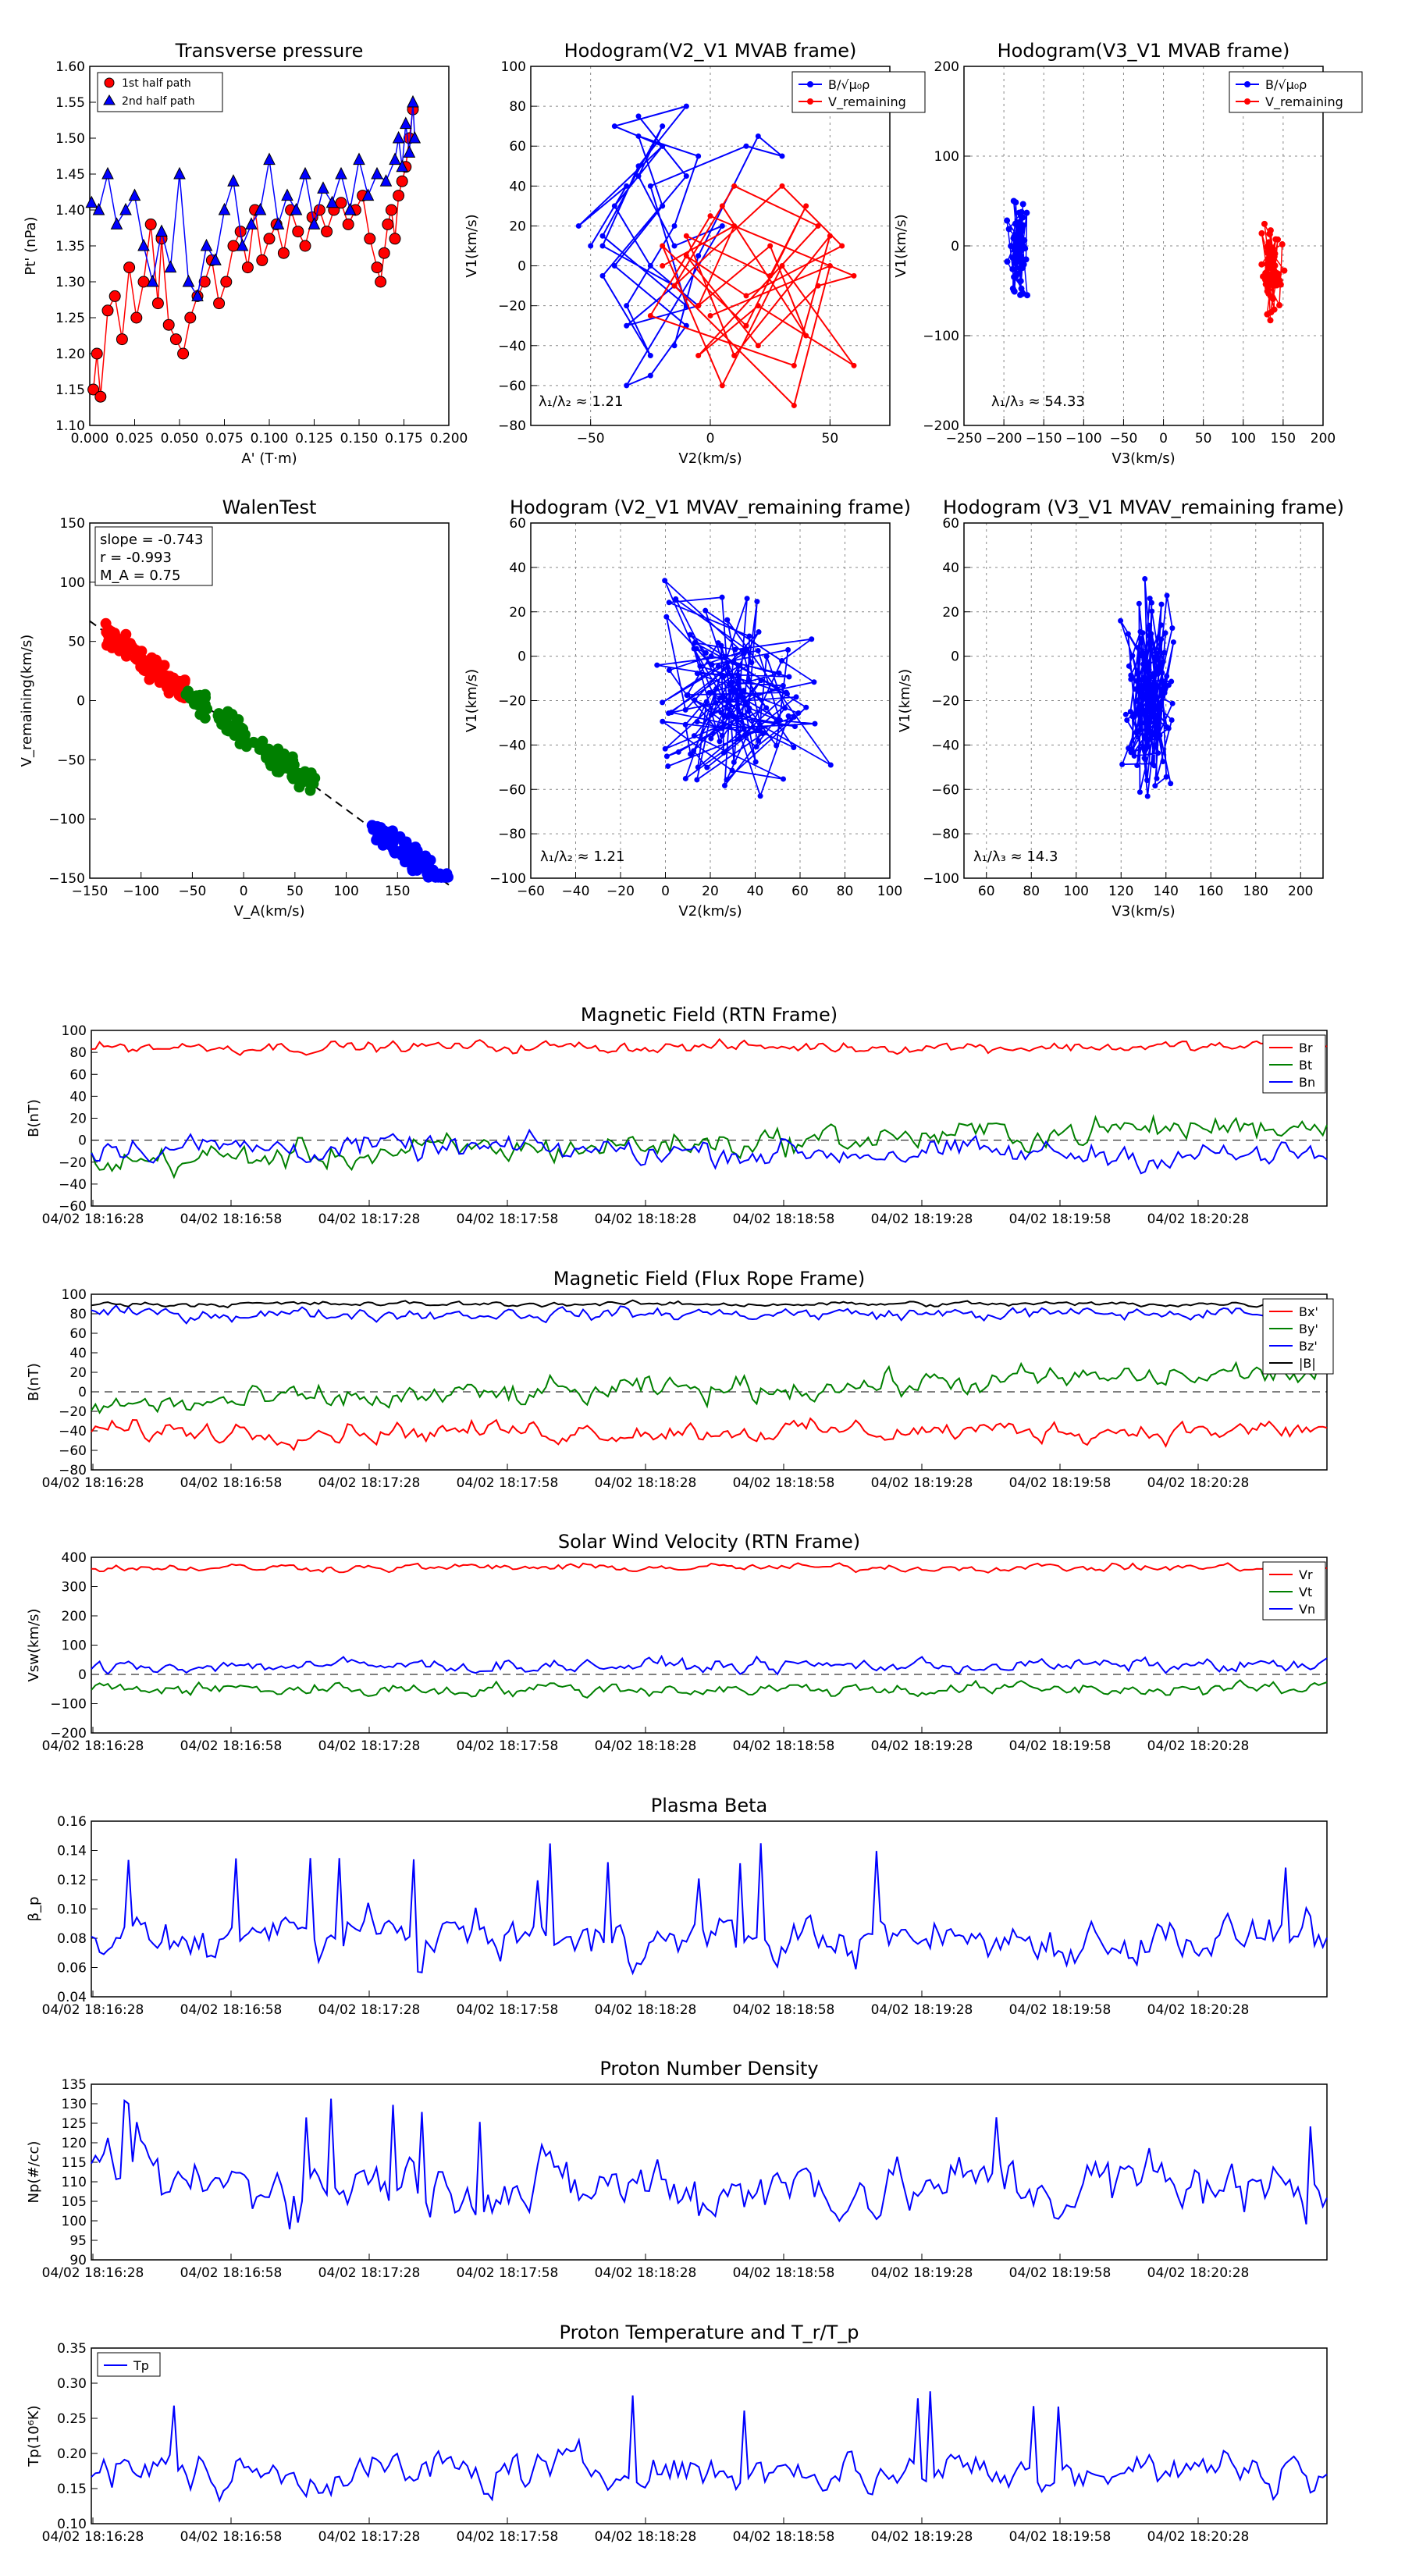 The height and width of the screenshot is (2576, 1405). Describe the element at coordinates (244, 891) in the screenshot. I see `xtick-label: 0` at that location.